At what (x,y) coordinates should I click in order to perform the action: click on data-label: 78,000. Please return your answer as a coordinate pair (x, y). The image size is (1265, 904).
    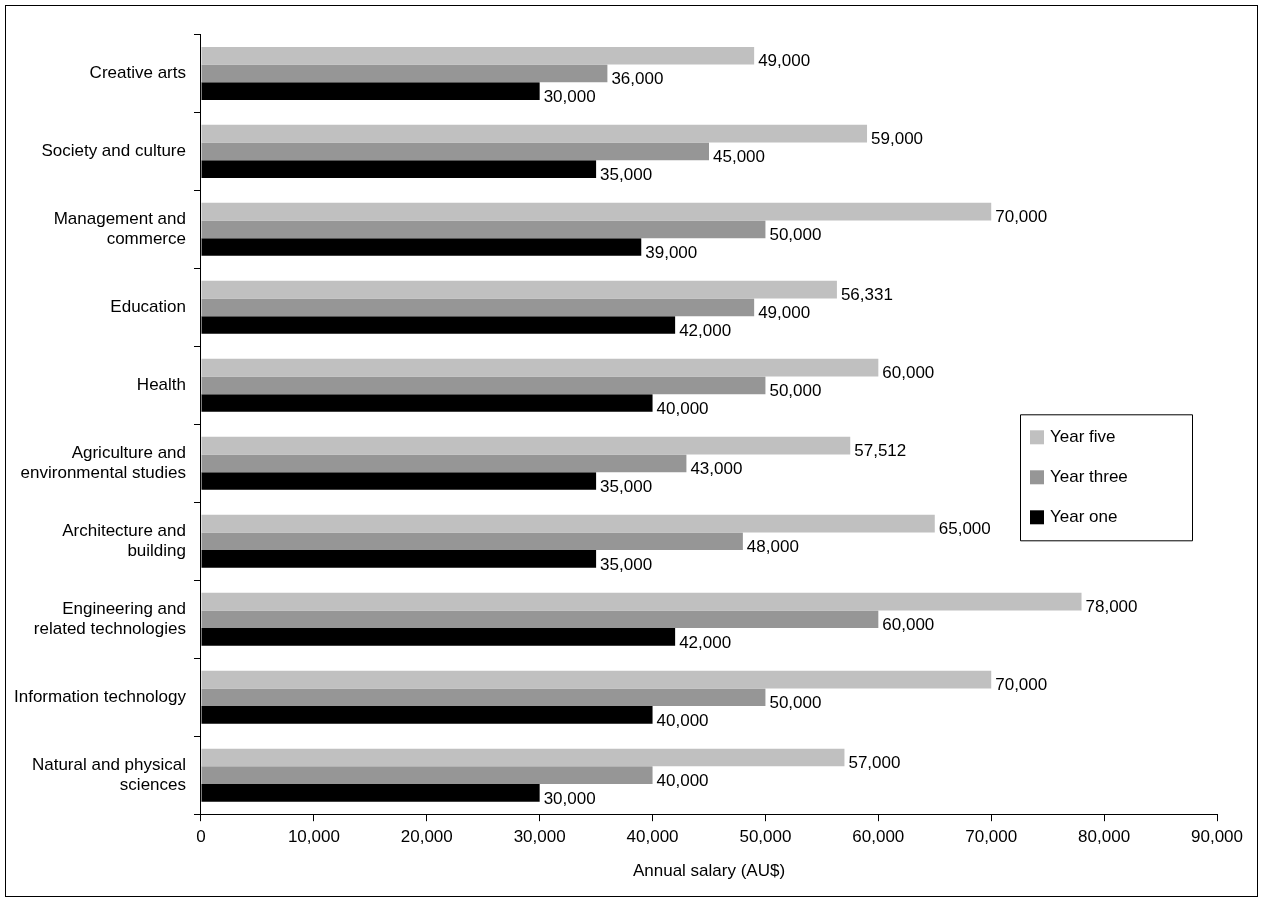
    Looking at the image, I should click on (1111, 607).